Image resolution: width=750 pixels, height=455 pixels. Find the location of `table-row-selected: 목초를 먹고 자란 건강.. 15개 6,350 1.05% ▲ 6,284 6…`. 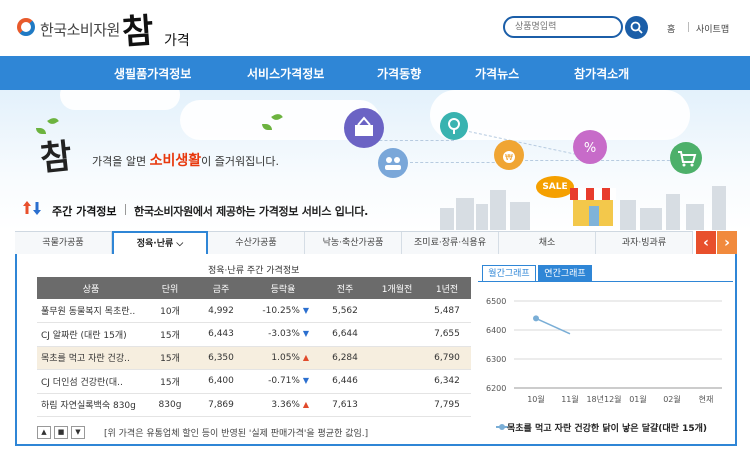

table-row-selected: 목초를 먹고 자란 건강.. 15개 6,350 1.05% ▲ 6,284 6… is located at coordinates (254, 358).